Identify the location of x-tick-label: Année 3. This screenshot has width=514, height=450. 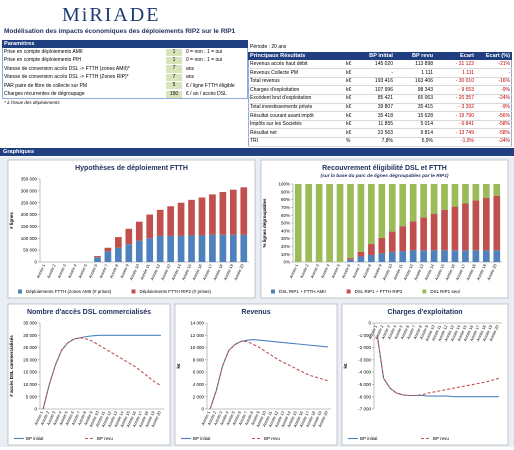
(385, 332).